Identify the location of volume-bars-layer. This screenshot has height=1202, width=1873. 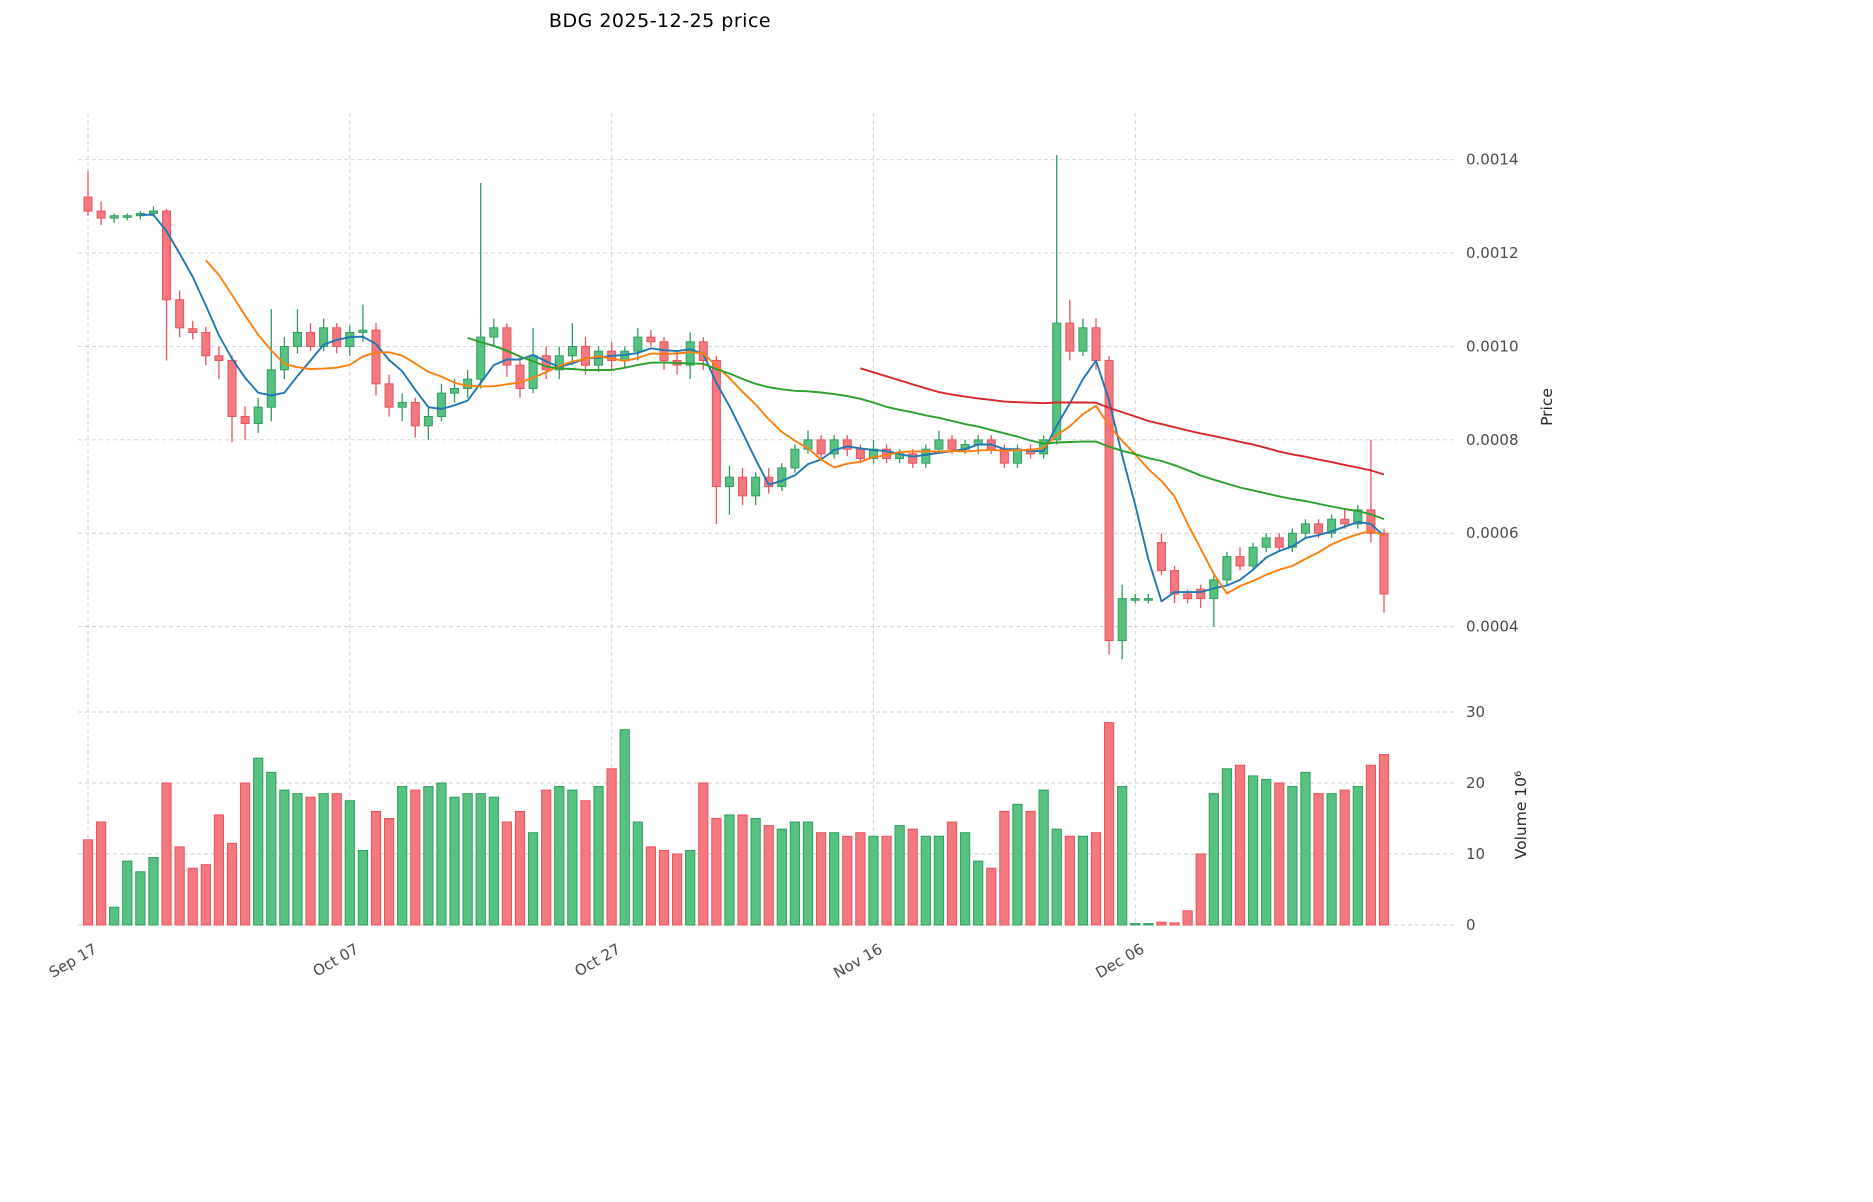
(736, 824).